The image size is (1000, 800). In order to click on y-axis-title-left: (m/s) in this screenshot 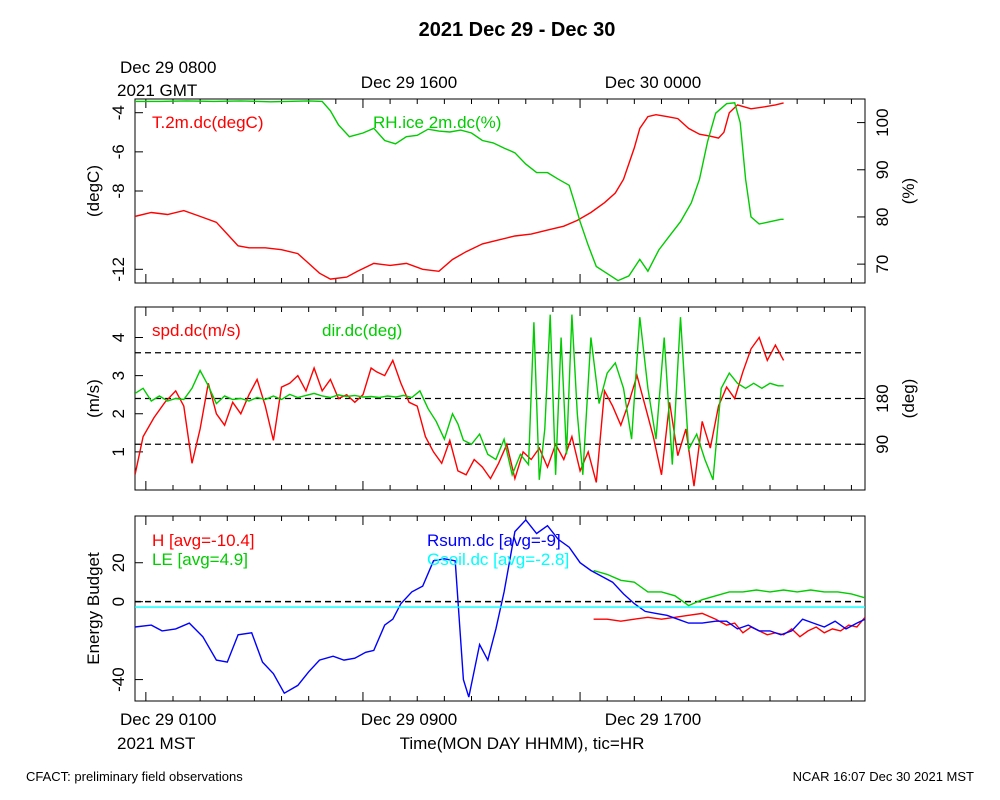, I will do `click(93, 398)`.